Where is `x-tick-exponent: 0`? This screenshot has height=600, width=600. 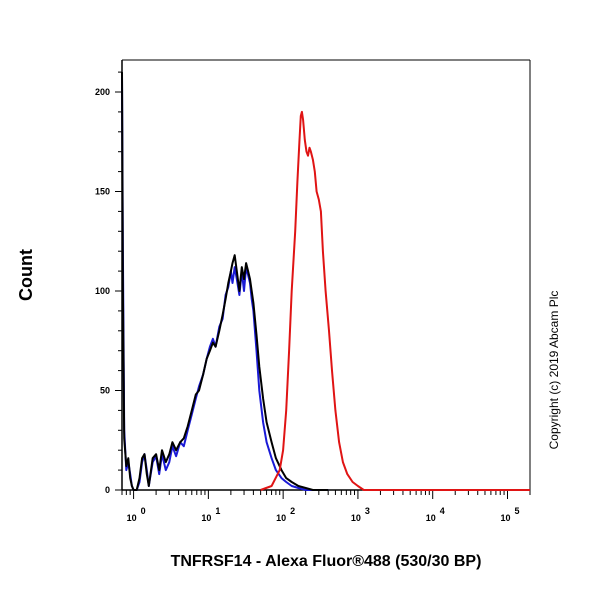 x-tick-exponent: 0 is located at coordinates (143, 511).